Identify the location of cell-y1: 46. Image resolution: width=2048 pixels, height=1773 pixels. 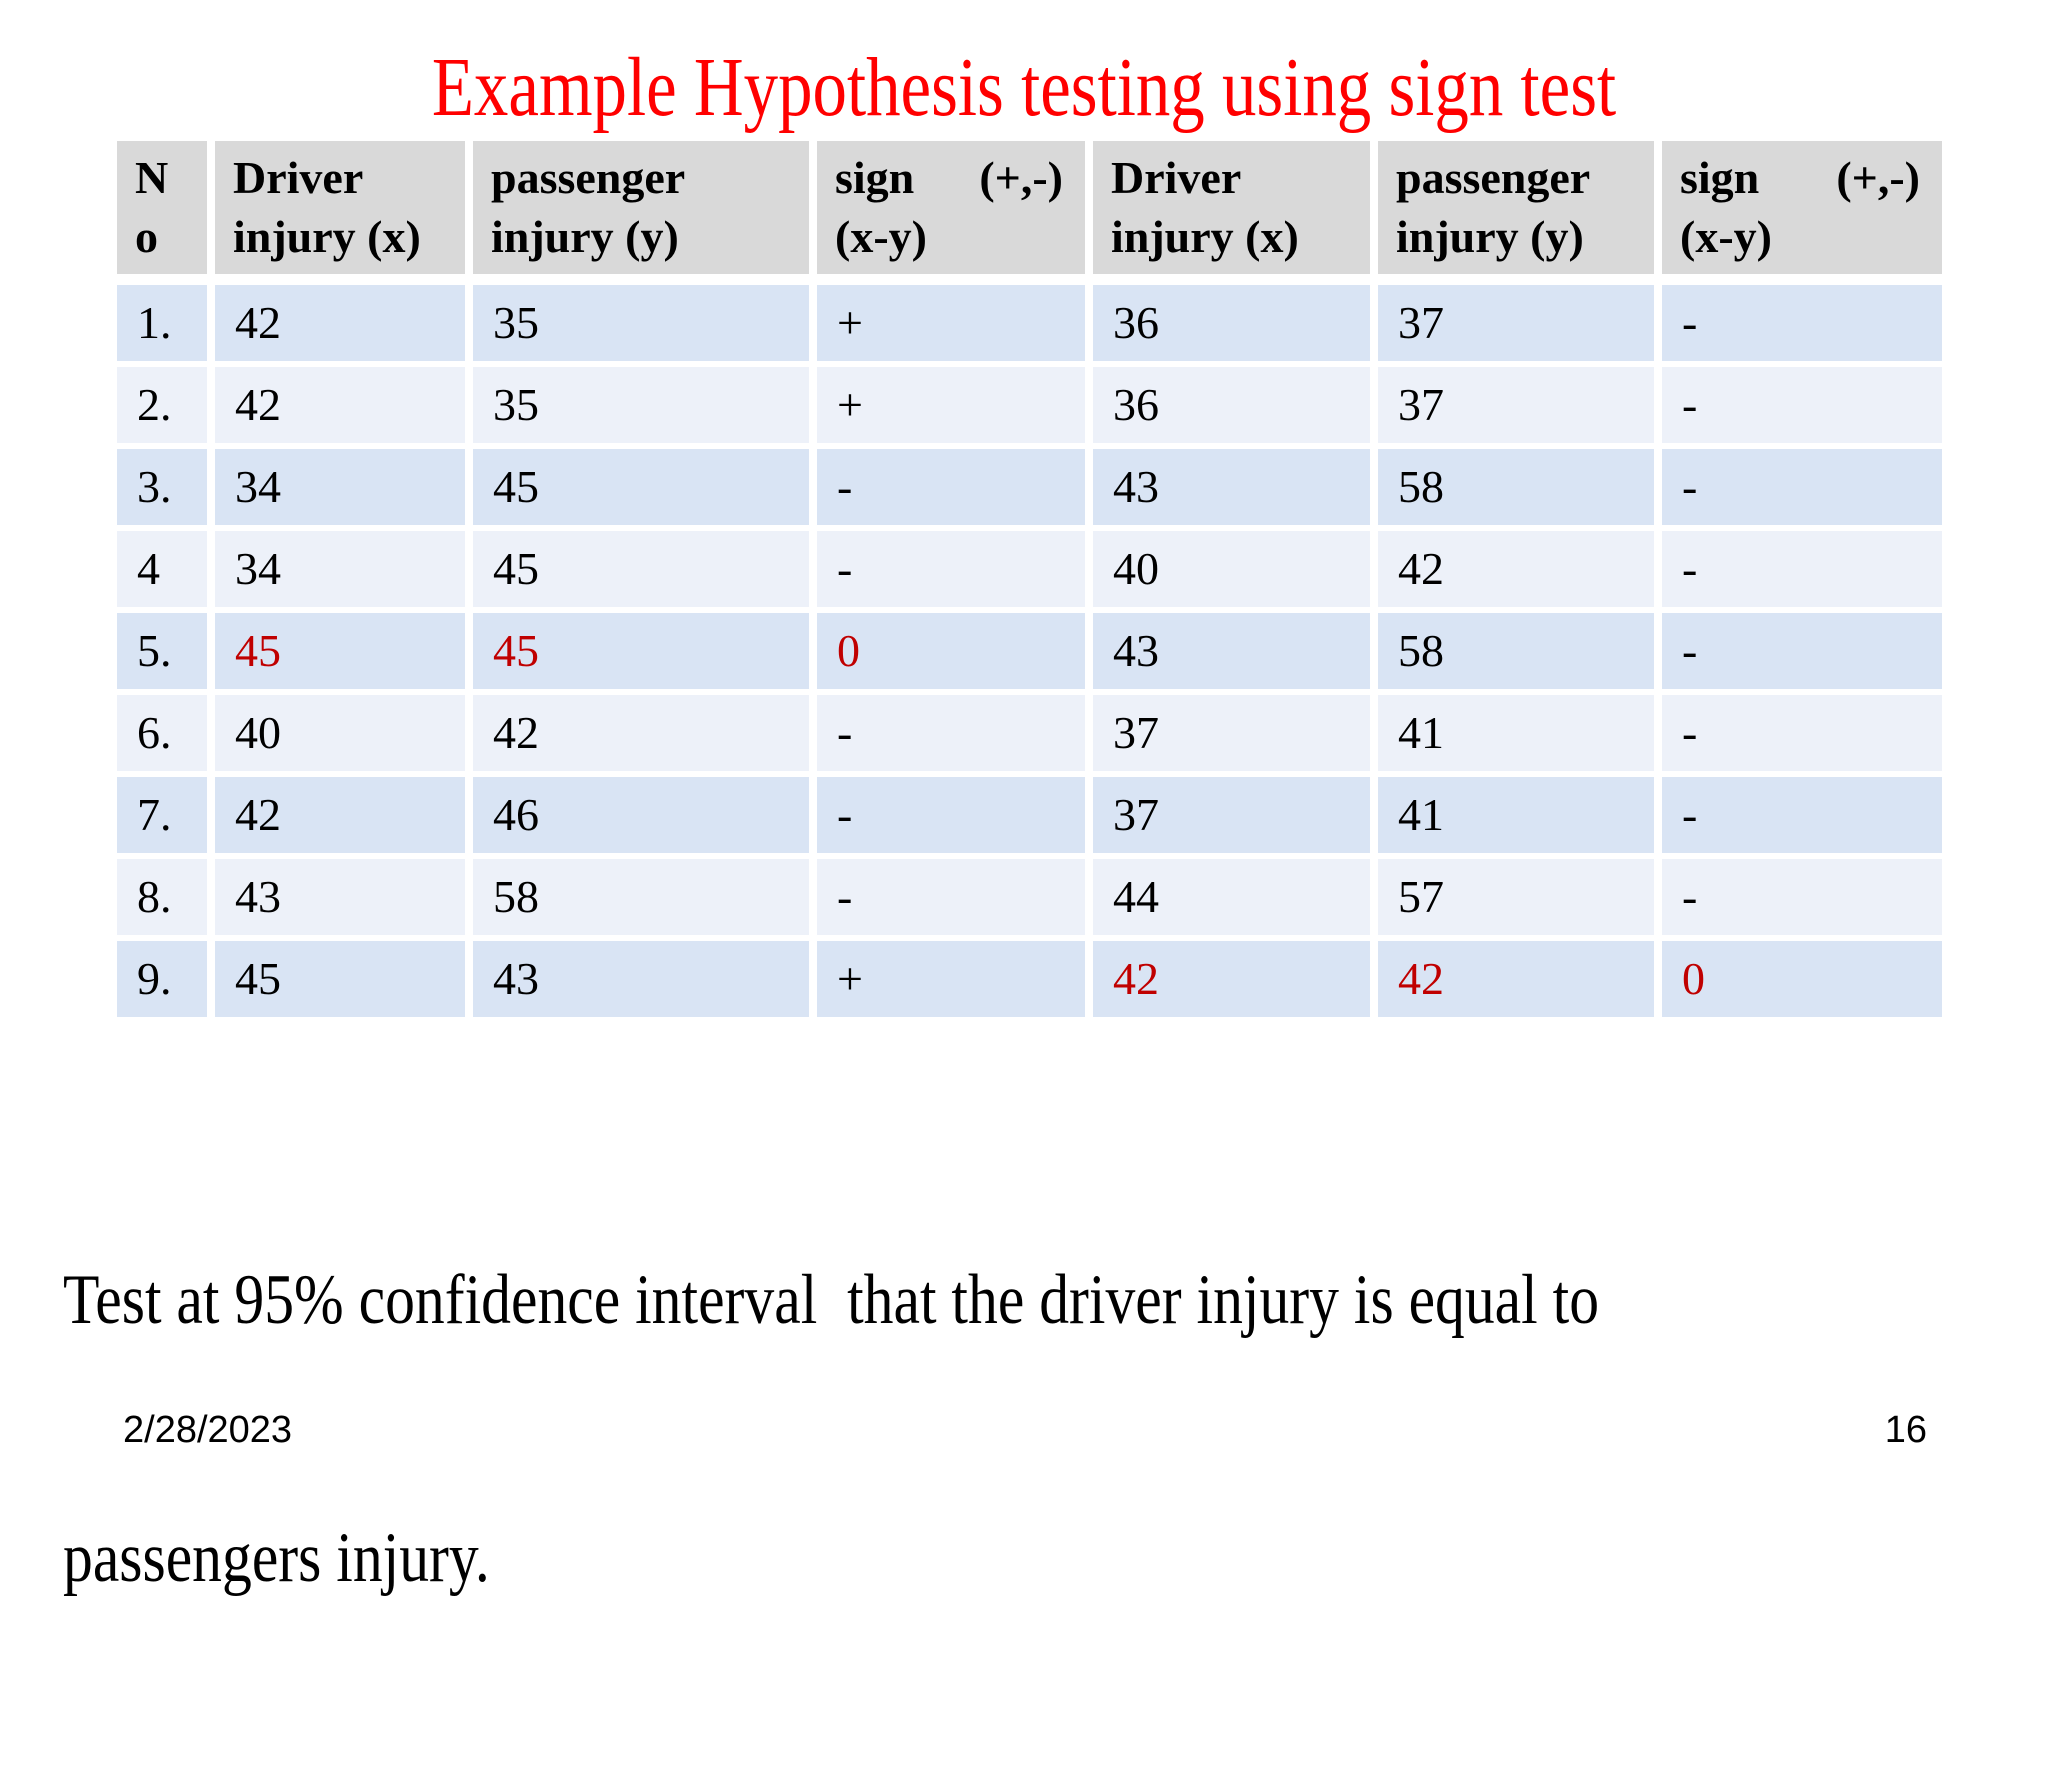
(641, 815).